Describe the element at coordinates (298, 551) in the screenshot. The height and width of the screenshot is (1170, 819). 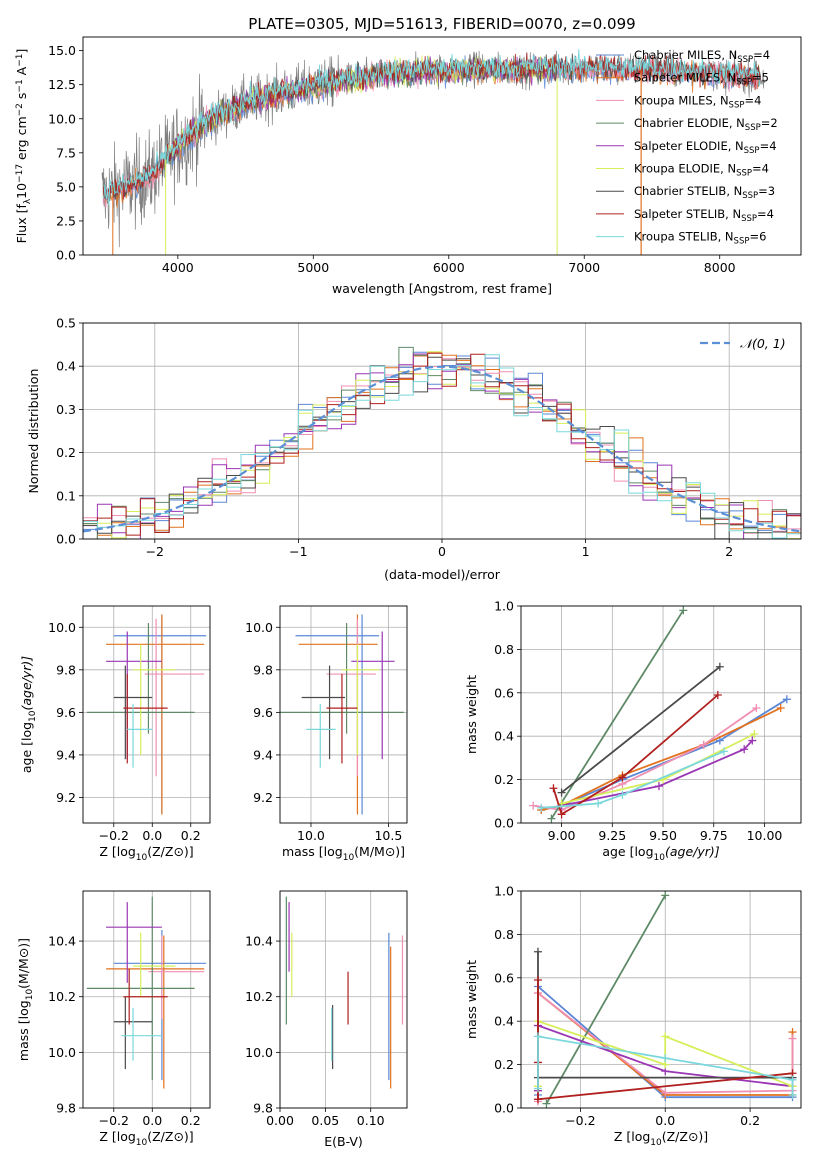
I see `x-tick-label: −1` at that location.